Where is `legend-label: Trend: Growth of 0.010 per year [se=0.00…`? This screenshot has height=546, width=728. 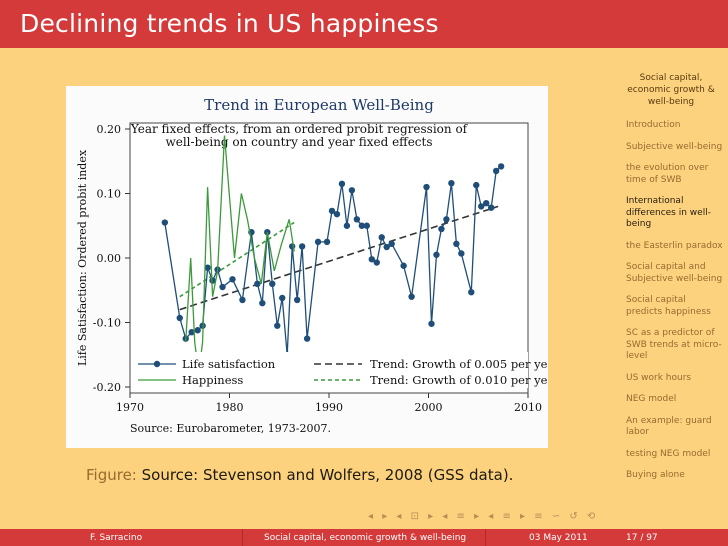
legend-label: Trend: Growth of 0.010 per year [se=0.00… is located at coordinates (459, 380).